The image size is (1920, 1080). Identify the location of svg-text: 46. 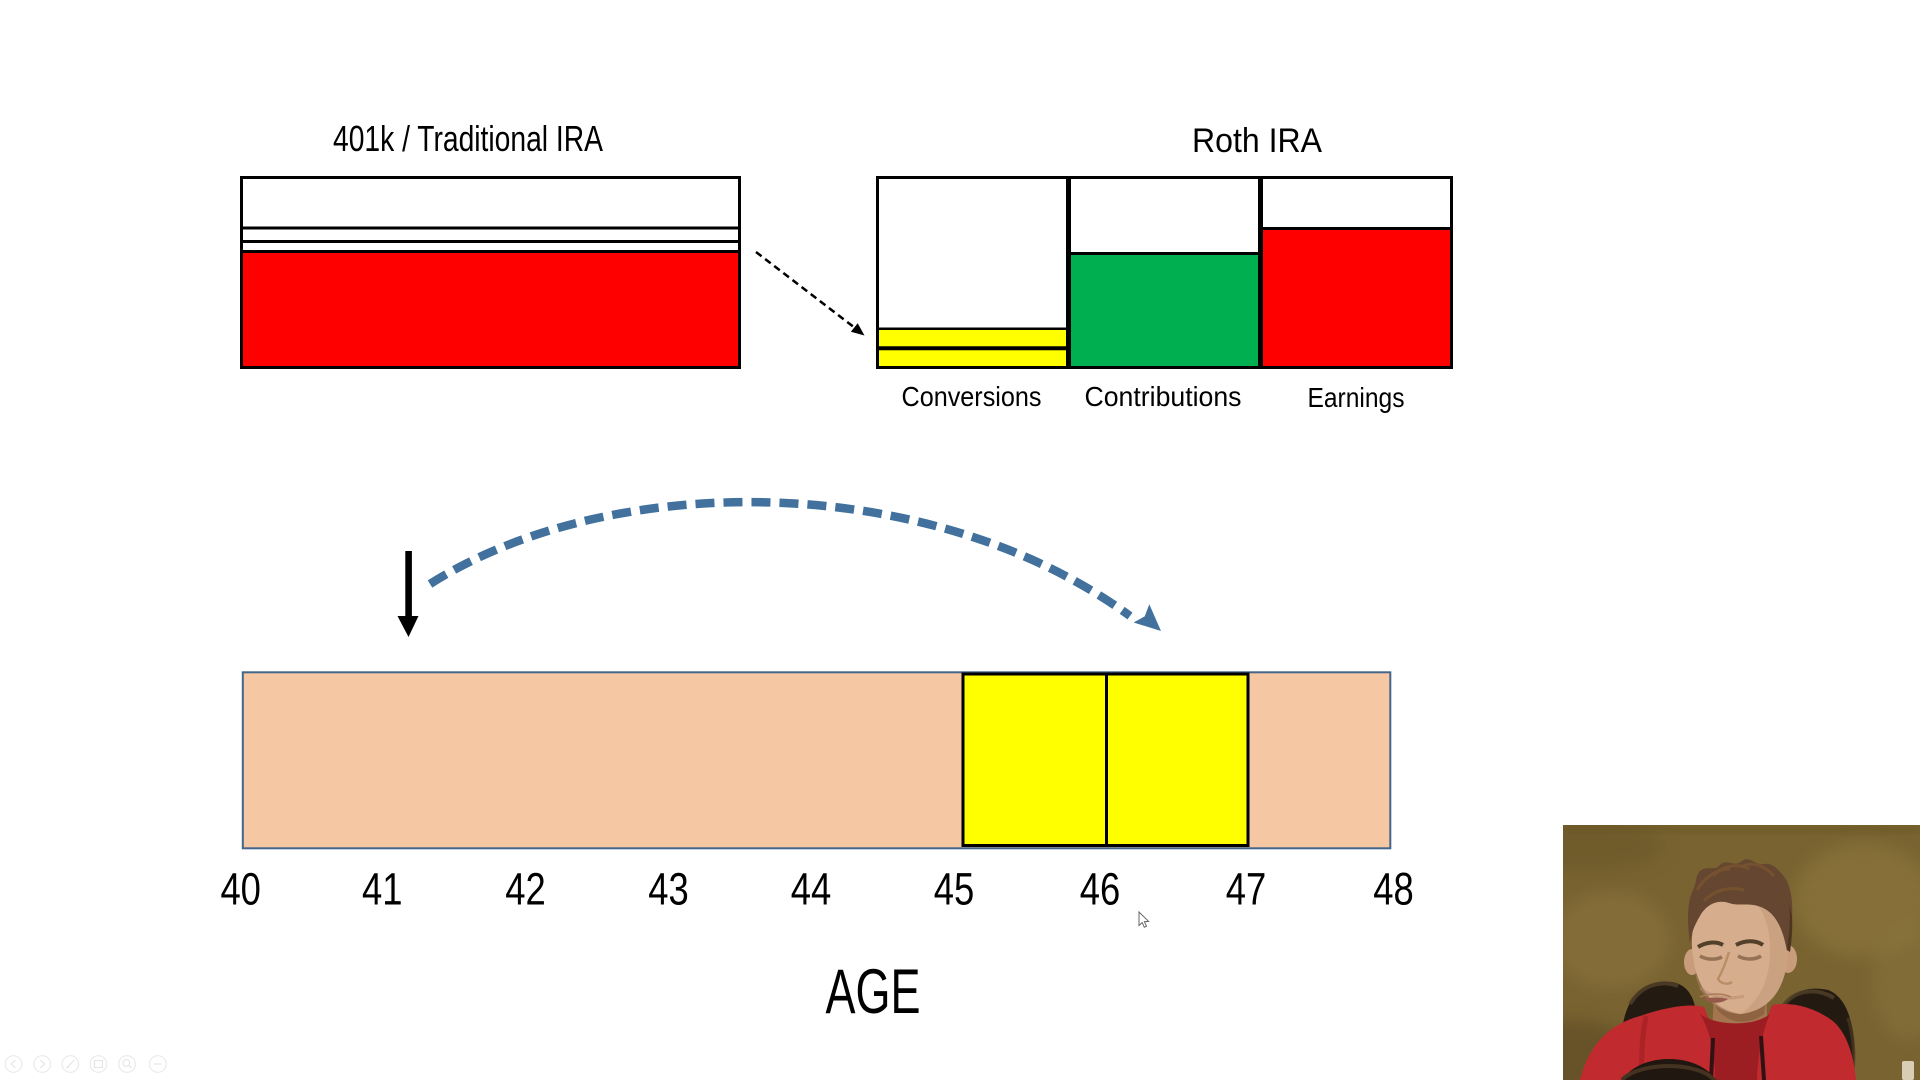
(1100, 889).